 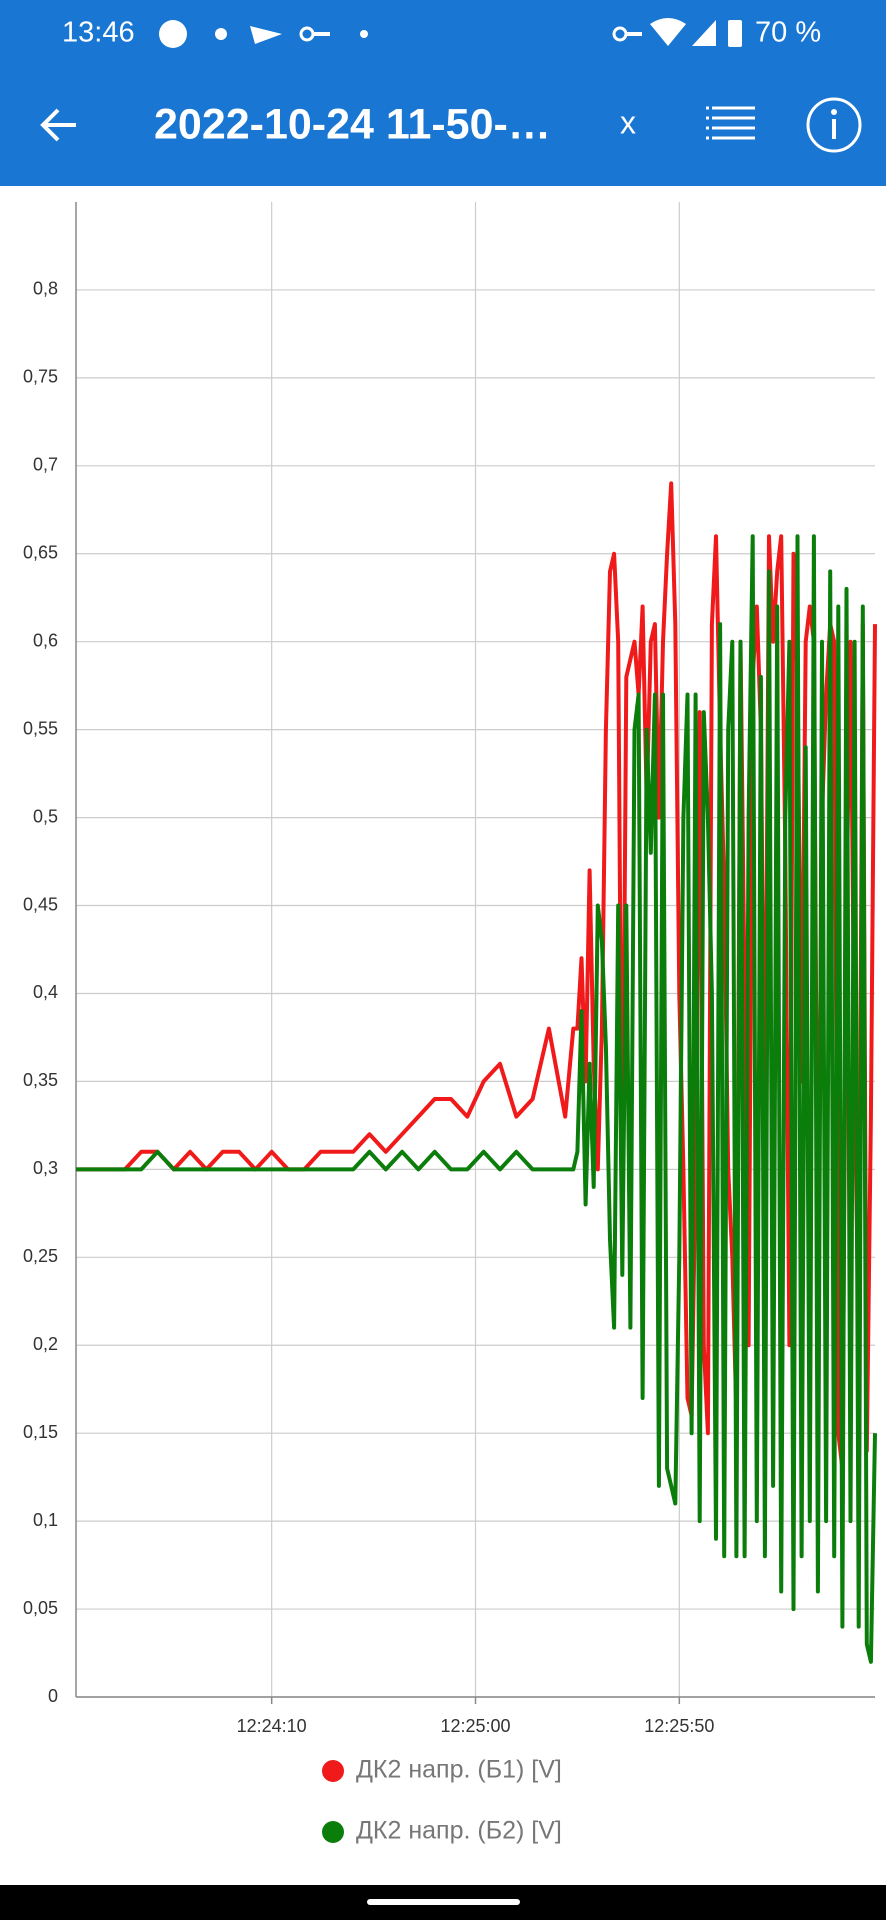 What do you see at coordinates (40, 1256) in the screenshot?
I see `y-tick-label: 0,25` at bounding box center [40, 1256].